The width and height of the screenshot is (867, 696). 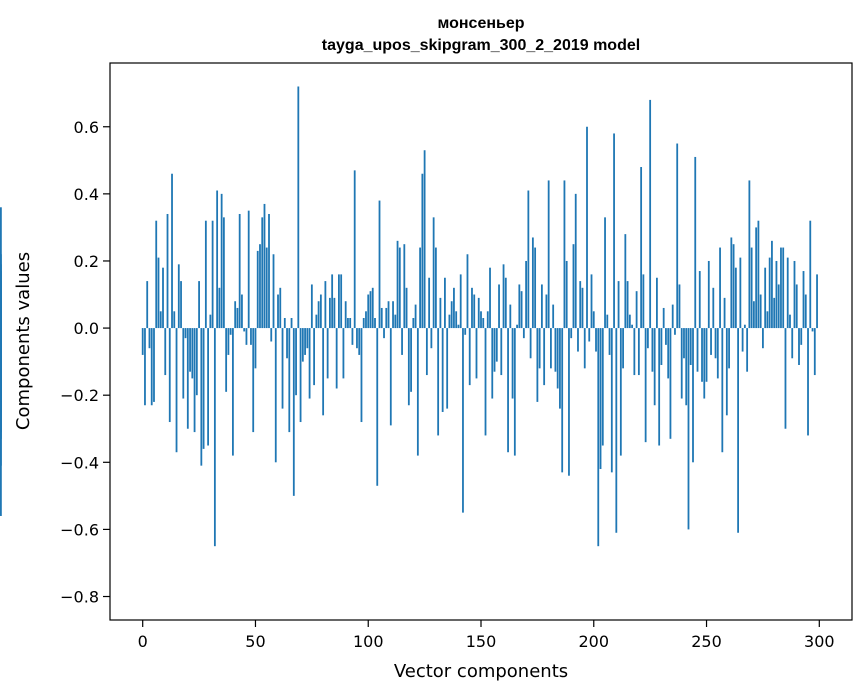 What do you see at coordinates (79, 597) in the screenshot?
I see `y-tick-label: −0.8` at bounding box center [79, 597].